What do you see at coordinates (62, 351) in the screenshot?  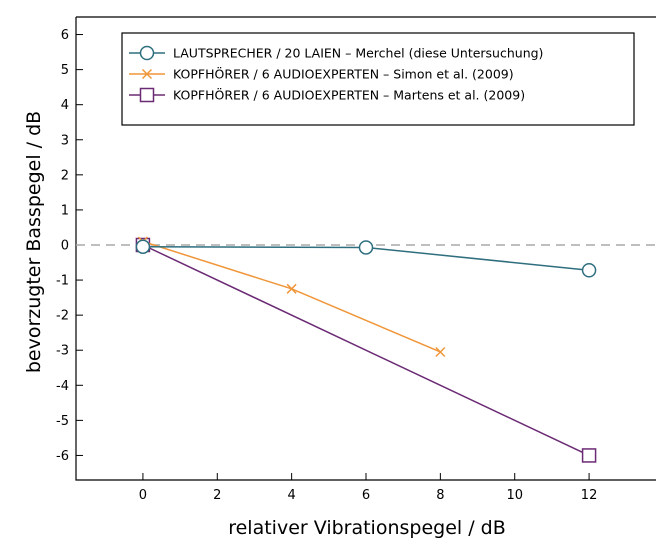 I see `y-tick-label: -3` at bounding box center [62, 351].